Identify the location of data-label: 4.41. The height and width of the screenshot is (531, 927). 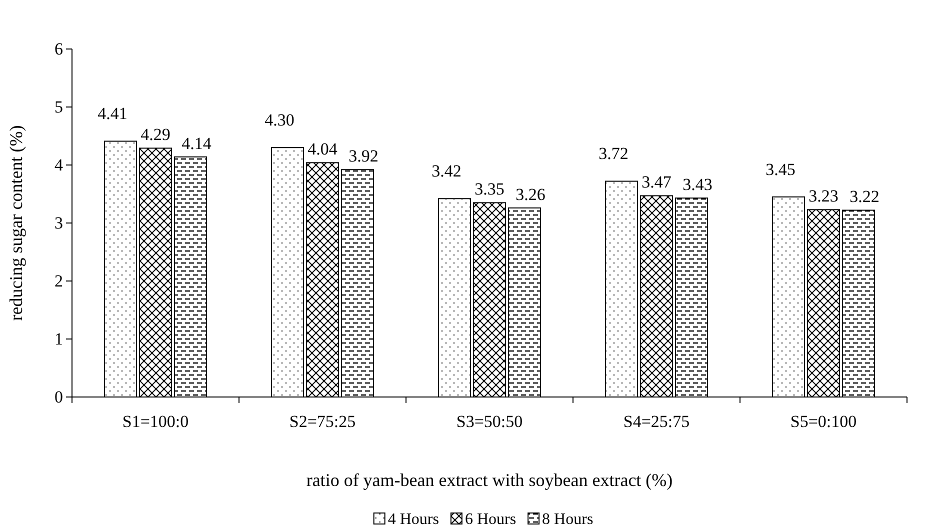
(113, 114).